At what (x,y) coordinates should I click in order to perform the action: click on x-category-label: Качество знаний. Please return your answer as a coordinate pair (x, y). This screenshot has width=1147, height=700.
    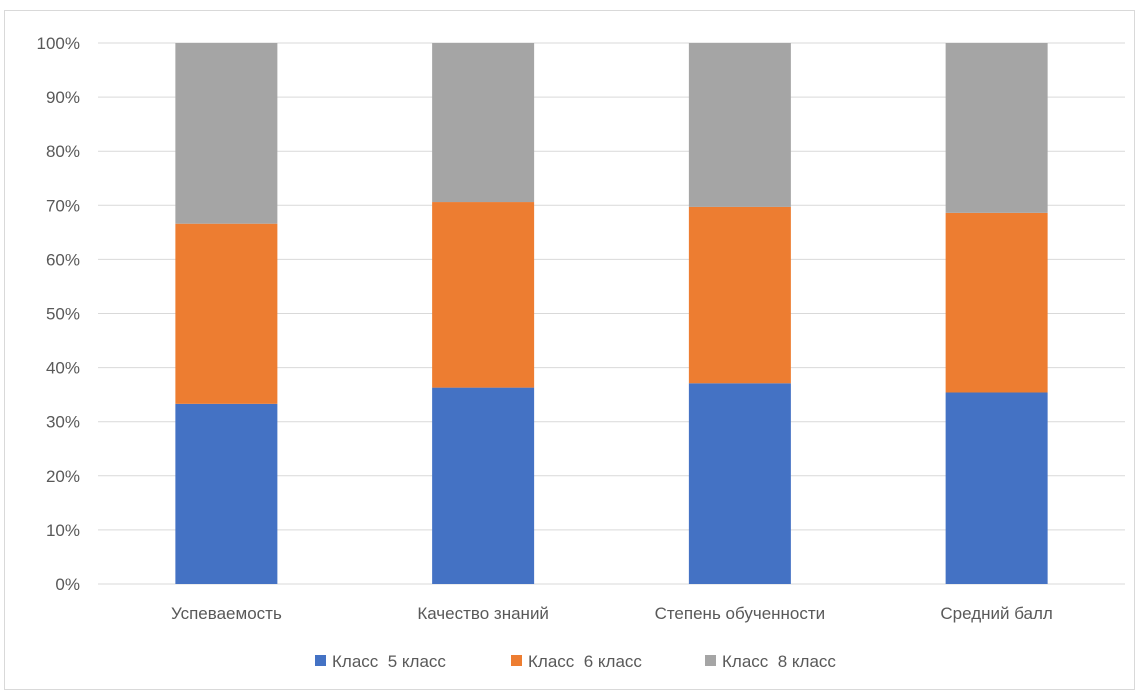
    Looking at the image, I should click on (483, 613).